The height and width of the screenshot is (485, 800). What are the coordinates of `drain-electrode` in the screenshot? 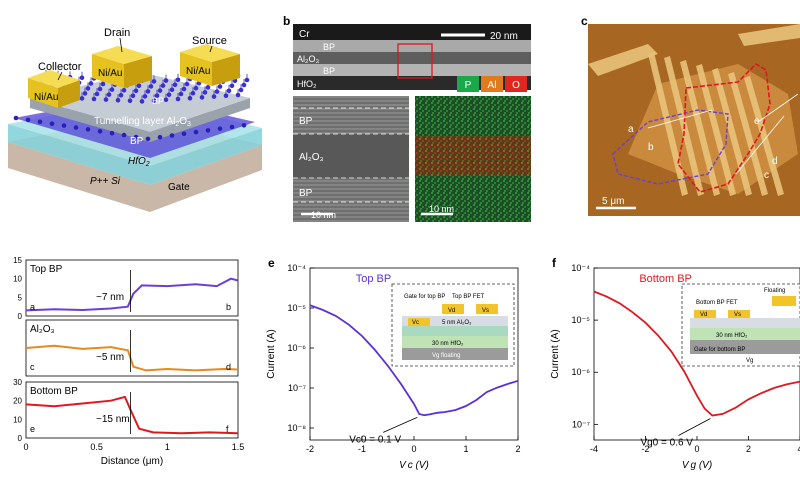 It's located at (122, 67).